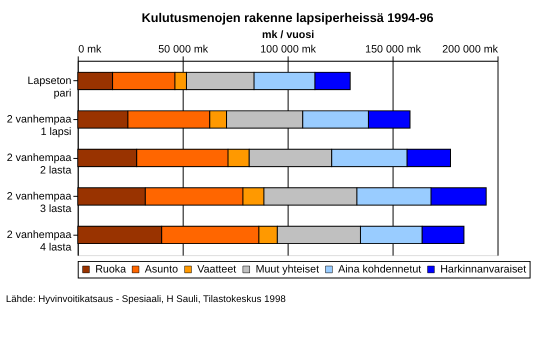  What do you see at coordinates (39, 164) in the screenshot?
I see `y-tick-label: 2 vanhempaa 2 lasta` at bounding box center [39, 164].